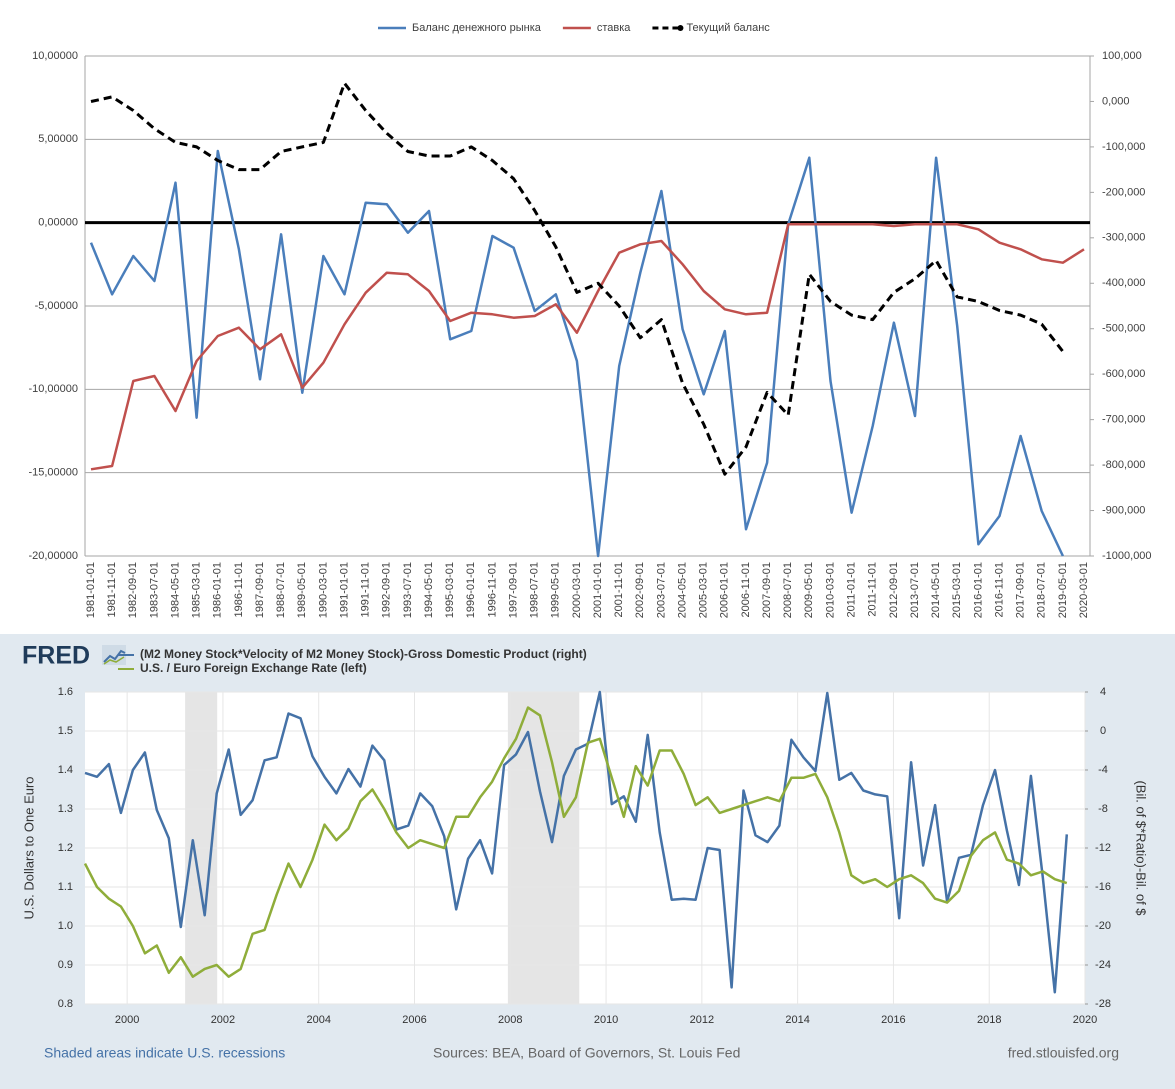  Describe the element at coordinates (893, 1020) in the screenshot. I see `x-tick-label: 2016` at that location.